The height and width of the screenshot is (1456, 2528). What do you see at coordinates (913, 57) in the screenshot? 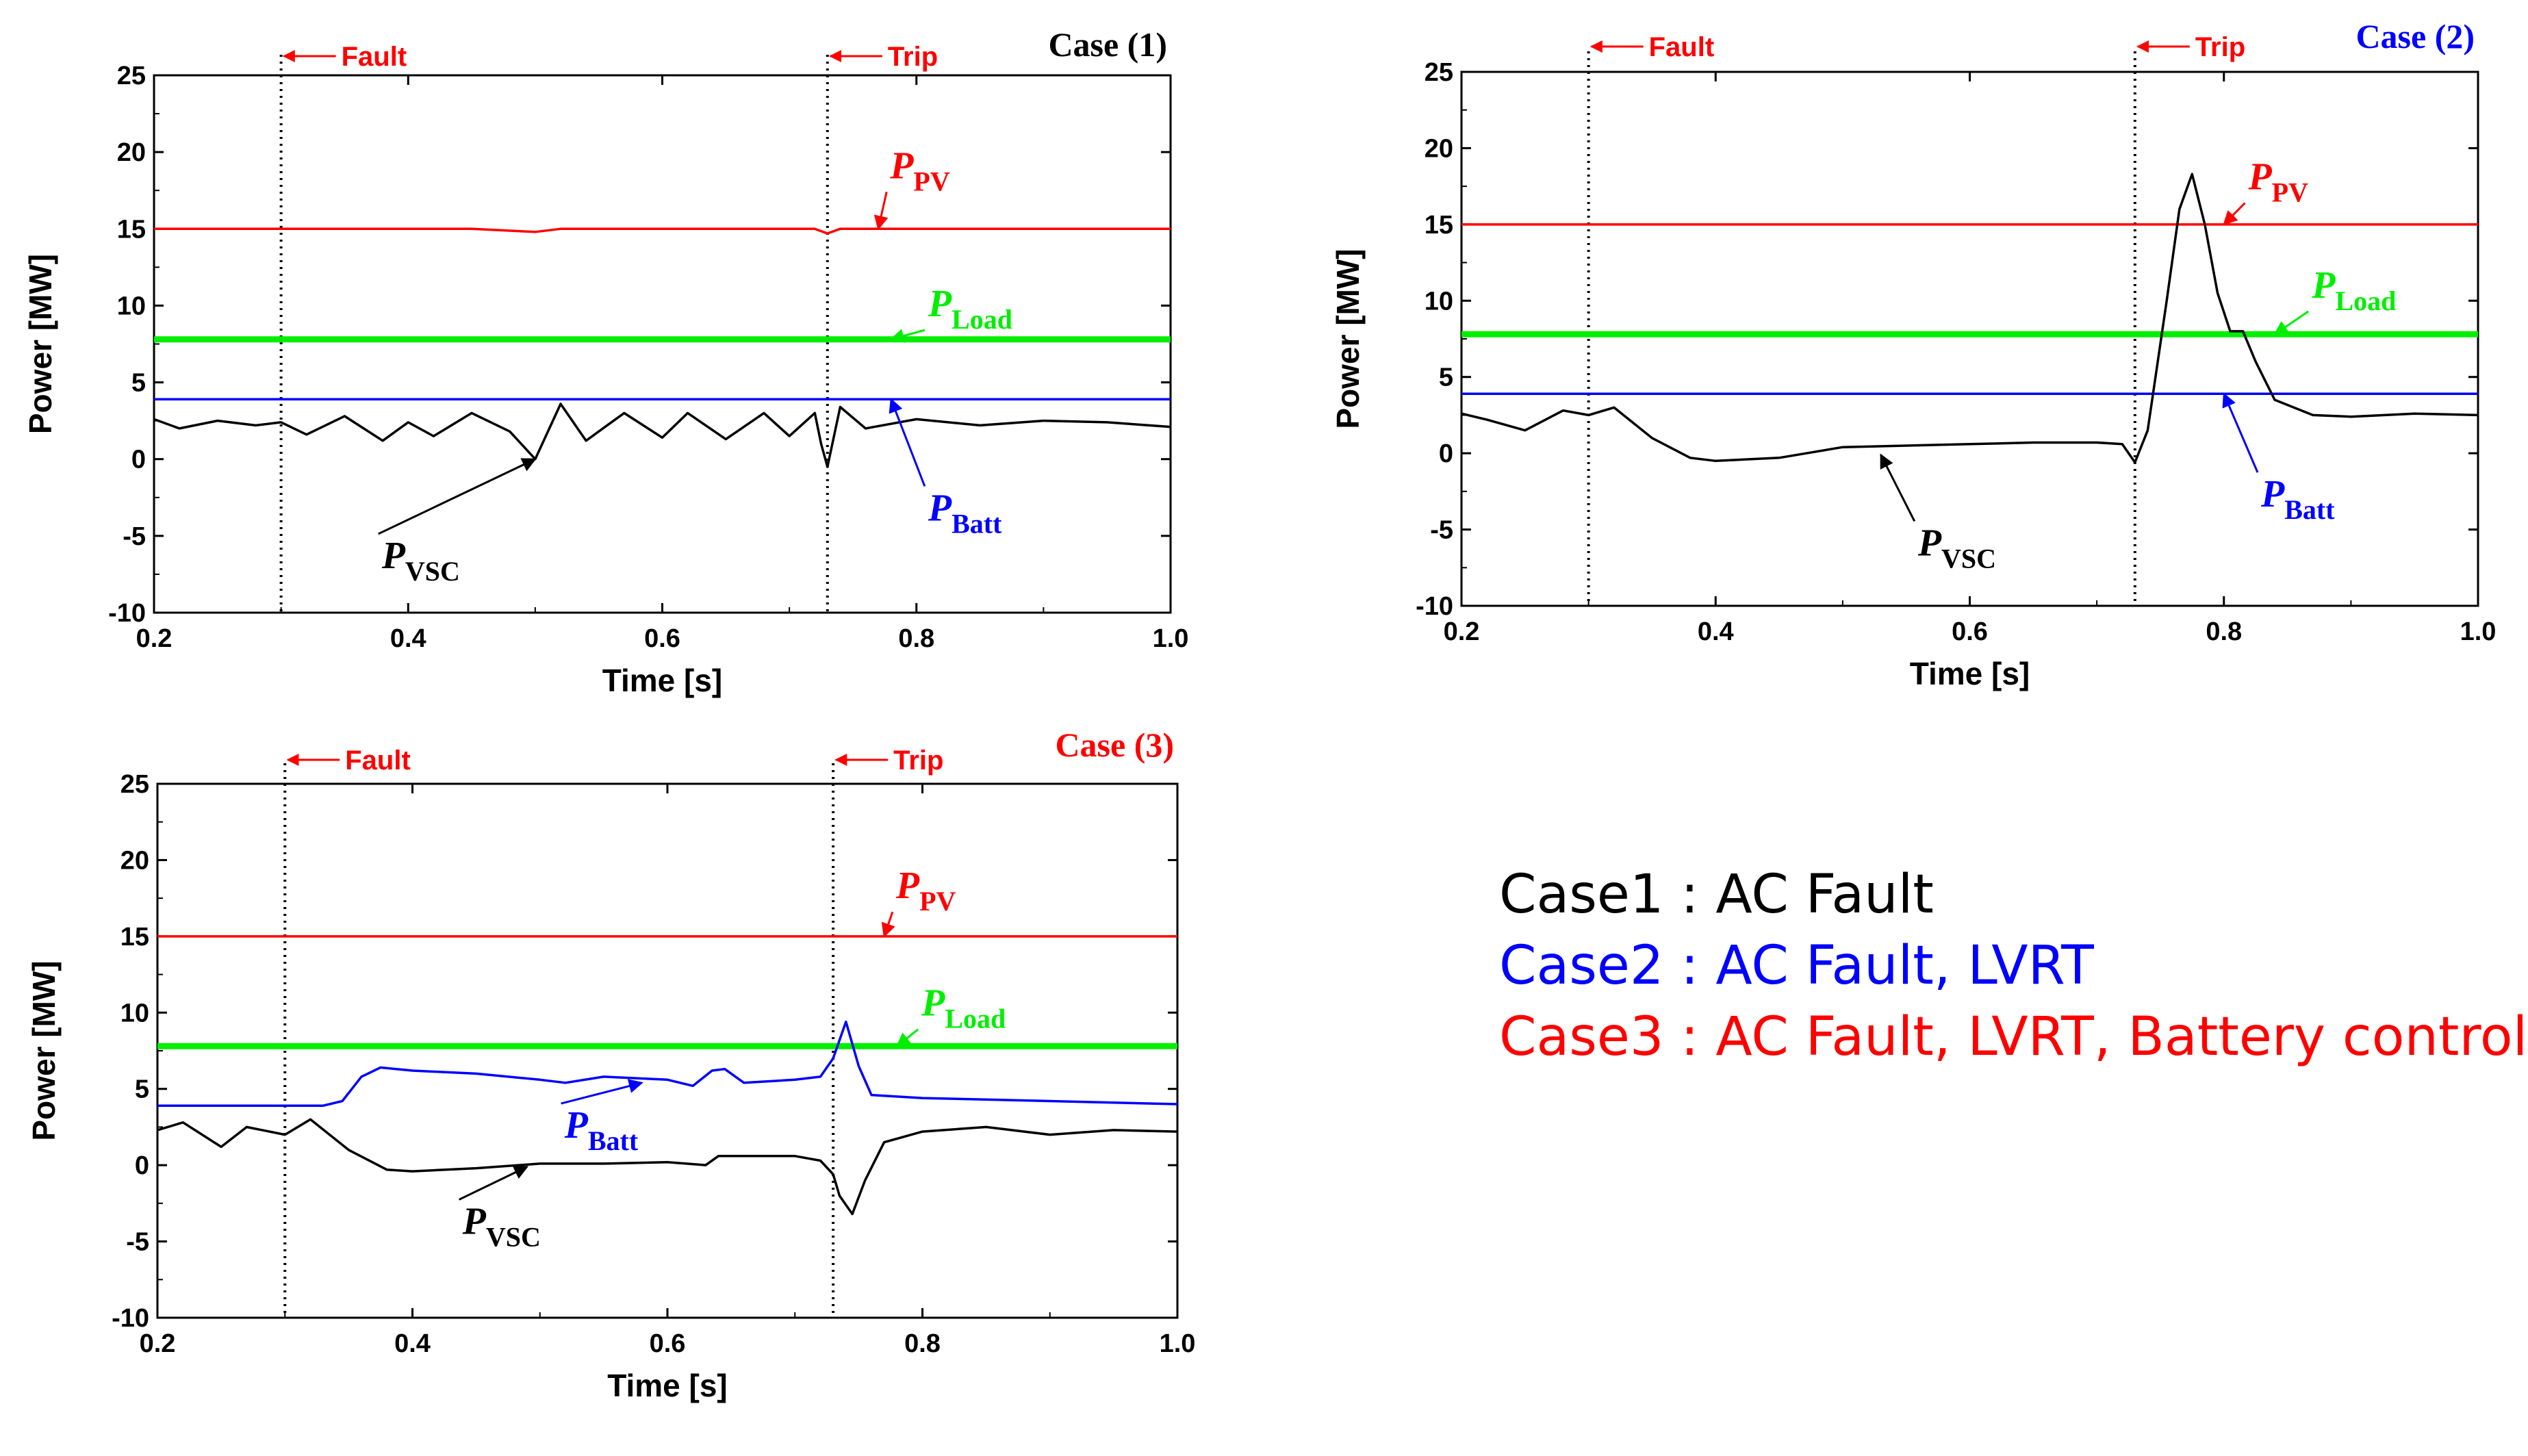
I see `c1-trip-label: Trip` at bounding box center [913, 57].